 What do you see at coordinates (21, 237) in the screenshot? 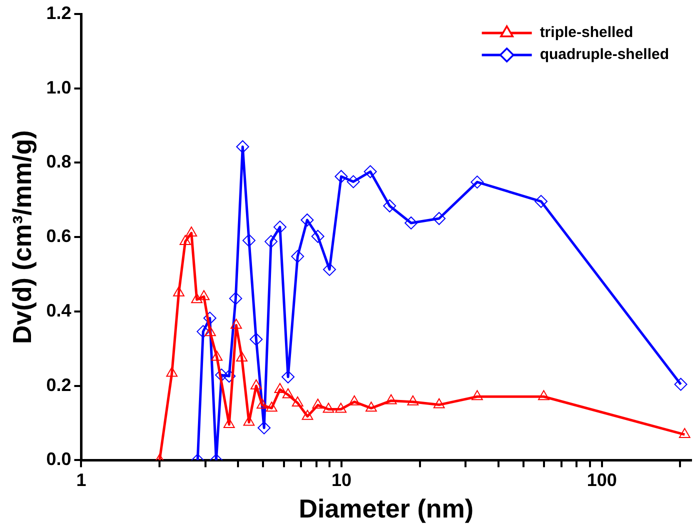
I see `y-axis-title: Dv(d) (cm³/mm/g)` at bounding box center [21, 237].